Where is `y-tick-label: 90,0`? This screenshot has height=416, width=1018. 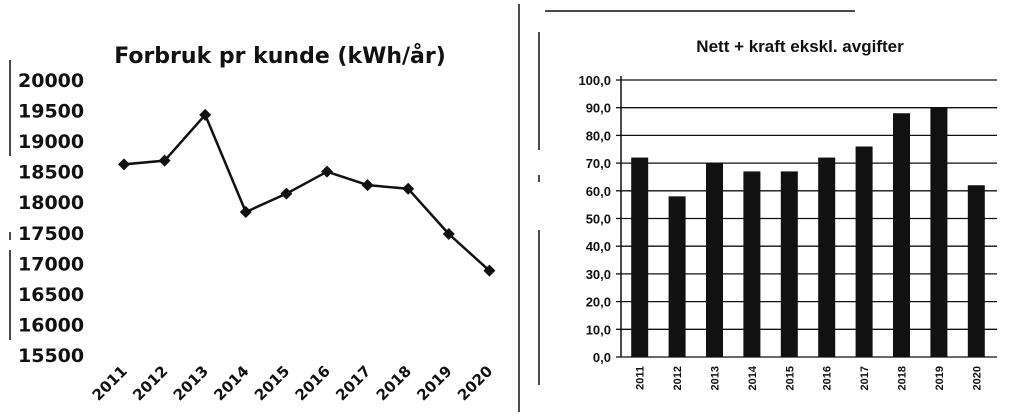
y-tick-label: 90,0 is located at coordinates (598, 108).